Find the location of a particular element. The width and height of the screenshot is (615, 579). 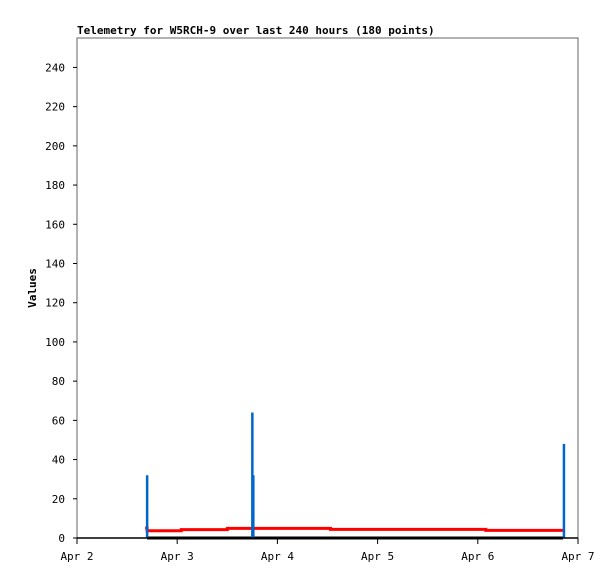

x-tick-label: Apr 5 is located at coordinates (377, 556).